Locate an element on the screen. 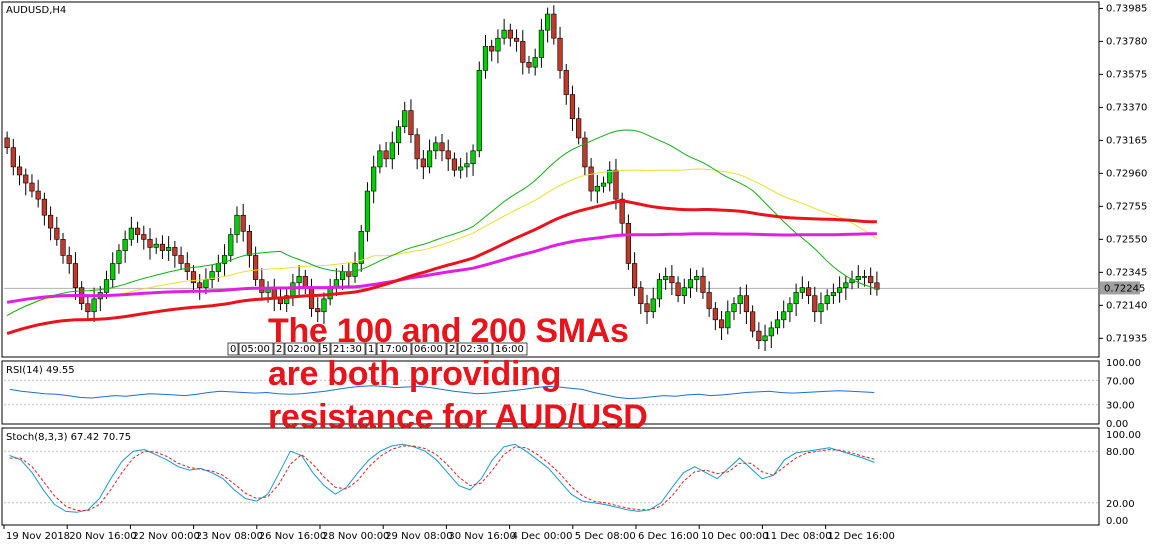  session-marker-label: 17:00 is located at coordinates (393, 349).